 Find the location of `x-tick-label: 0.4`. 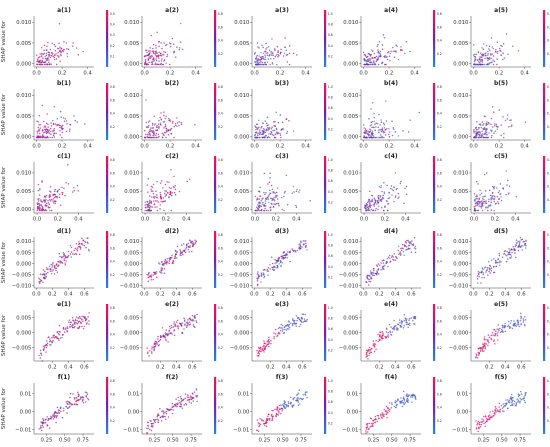

x-tick-label: 0.4 is located at coordinates (87, 147).